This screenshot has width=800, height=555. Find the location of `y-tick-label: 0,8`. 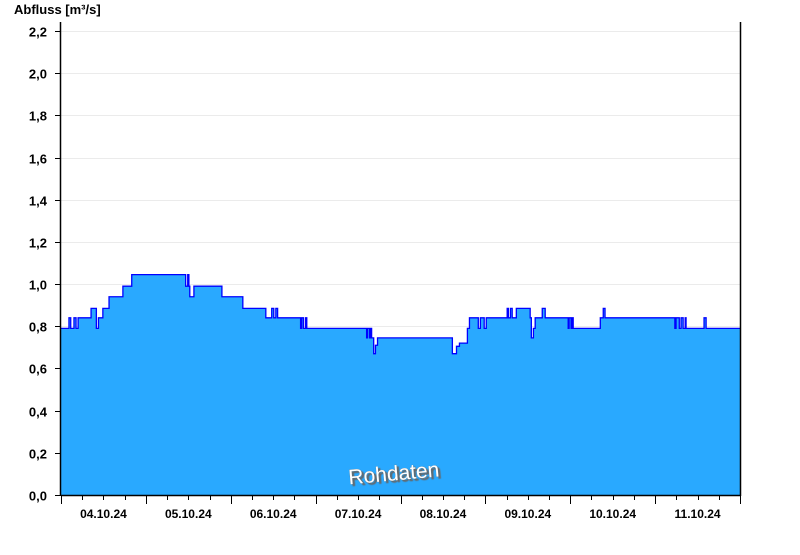

y-tick-label: 0,8 is located at coordinates (38, 327).